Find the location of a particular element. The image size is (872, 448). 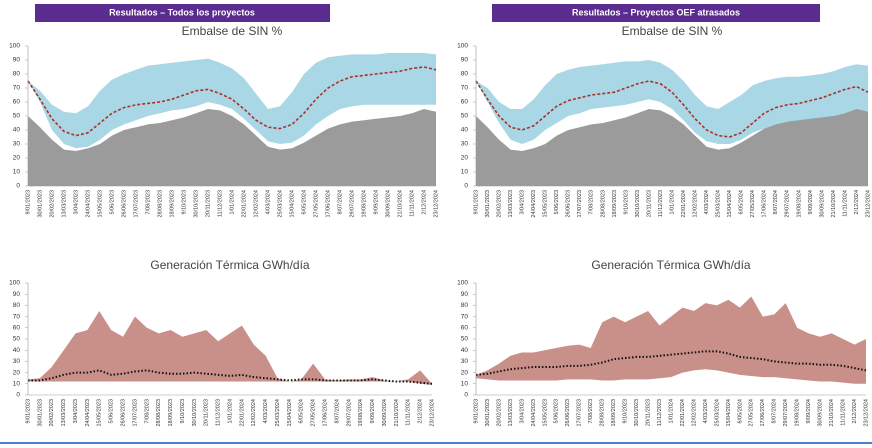

y-tick-label: 30 is located at coordinates (17, 361).